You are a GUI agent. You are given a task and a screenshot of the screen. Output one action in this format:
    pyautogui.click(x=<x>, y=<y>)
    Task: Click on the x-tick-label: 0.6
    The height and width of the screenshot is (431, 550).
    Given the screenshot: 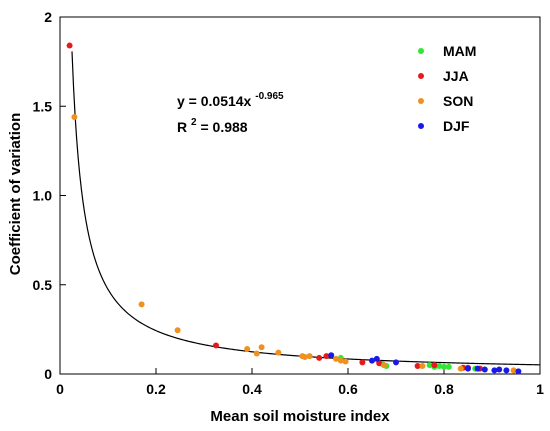 What is the action you would take?
    pyautogui.click(x=348, y=389)
    